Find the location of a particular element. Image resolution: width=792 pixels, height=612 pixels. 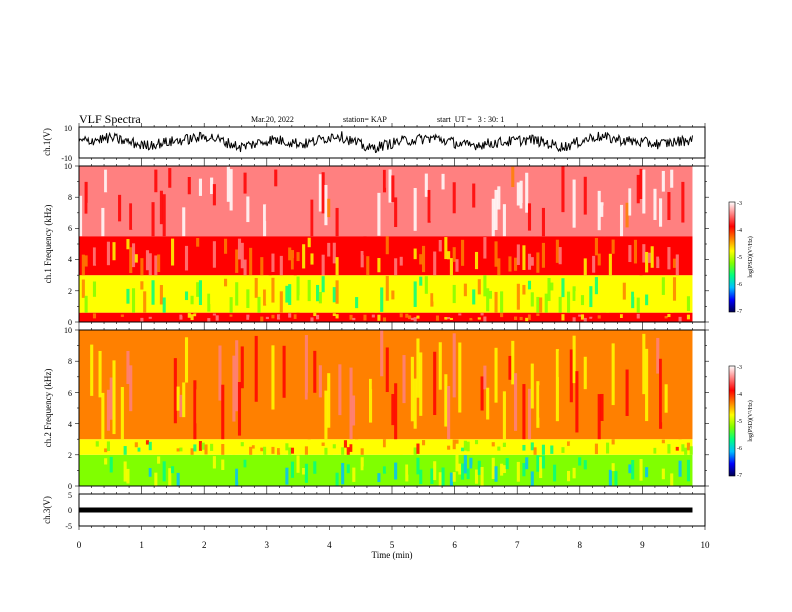

figure-title: VLF Spectra is located at coordinates (110, 119).